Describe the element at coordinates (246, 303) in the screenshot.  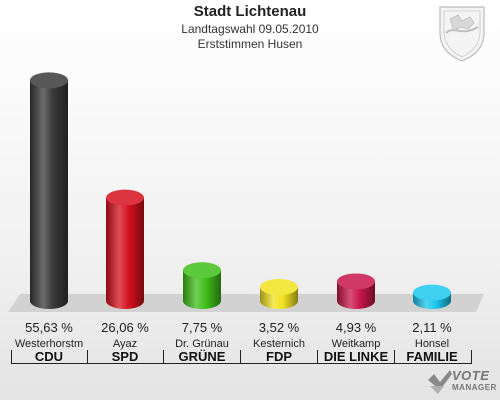
I see `chart-floor` at that location.